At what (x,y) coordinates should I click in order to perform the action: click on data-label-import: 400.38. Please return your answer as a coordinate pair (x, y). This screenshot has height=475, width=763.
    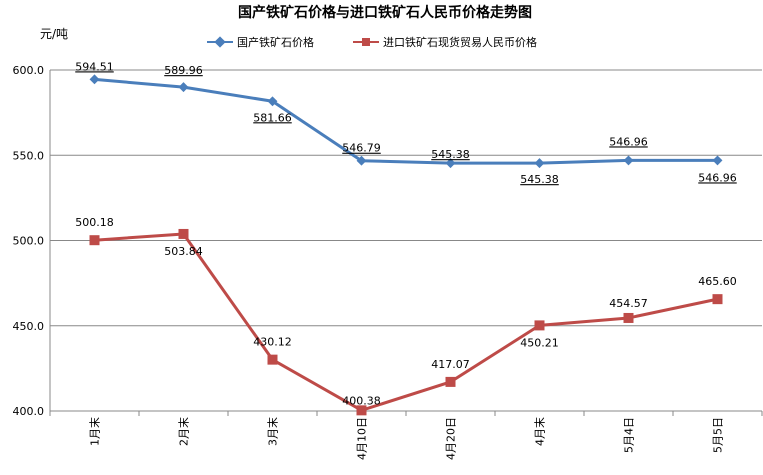
    Looking at the image, I should click on (361, 400).